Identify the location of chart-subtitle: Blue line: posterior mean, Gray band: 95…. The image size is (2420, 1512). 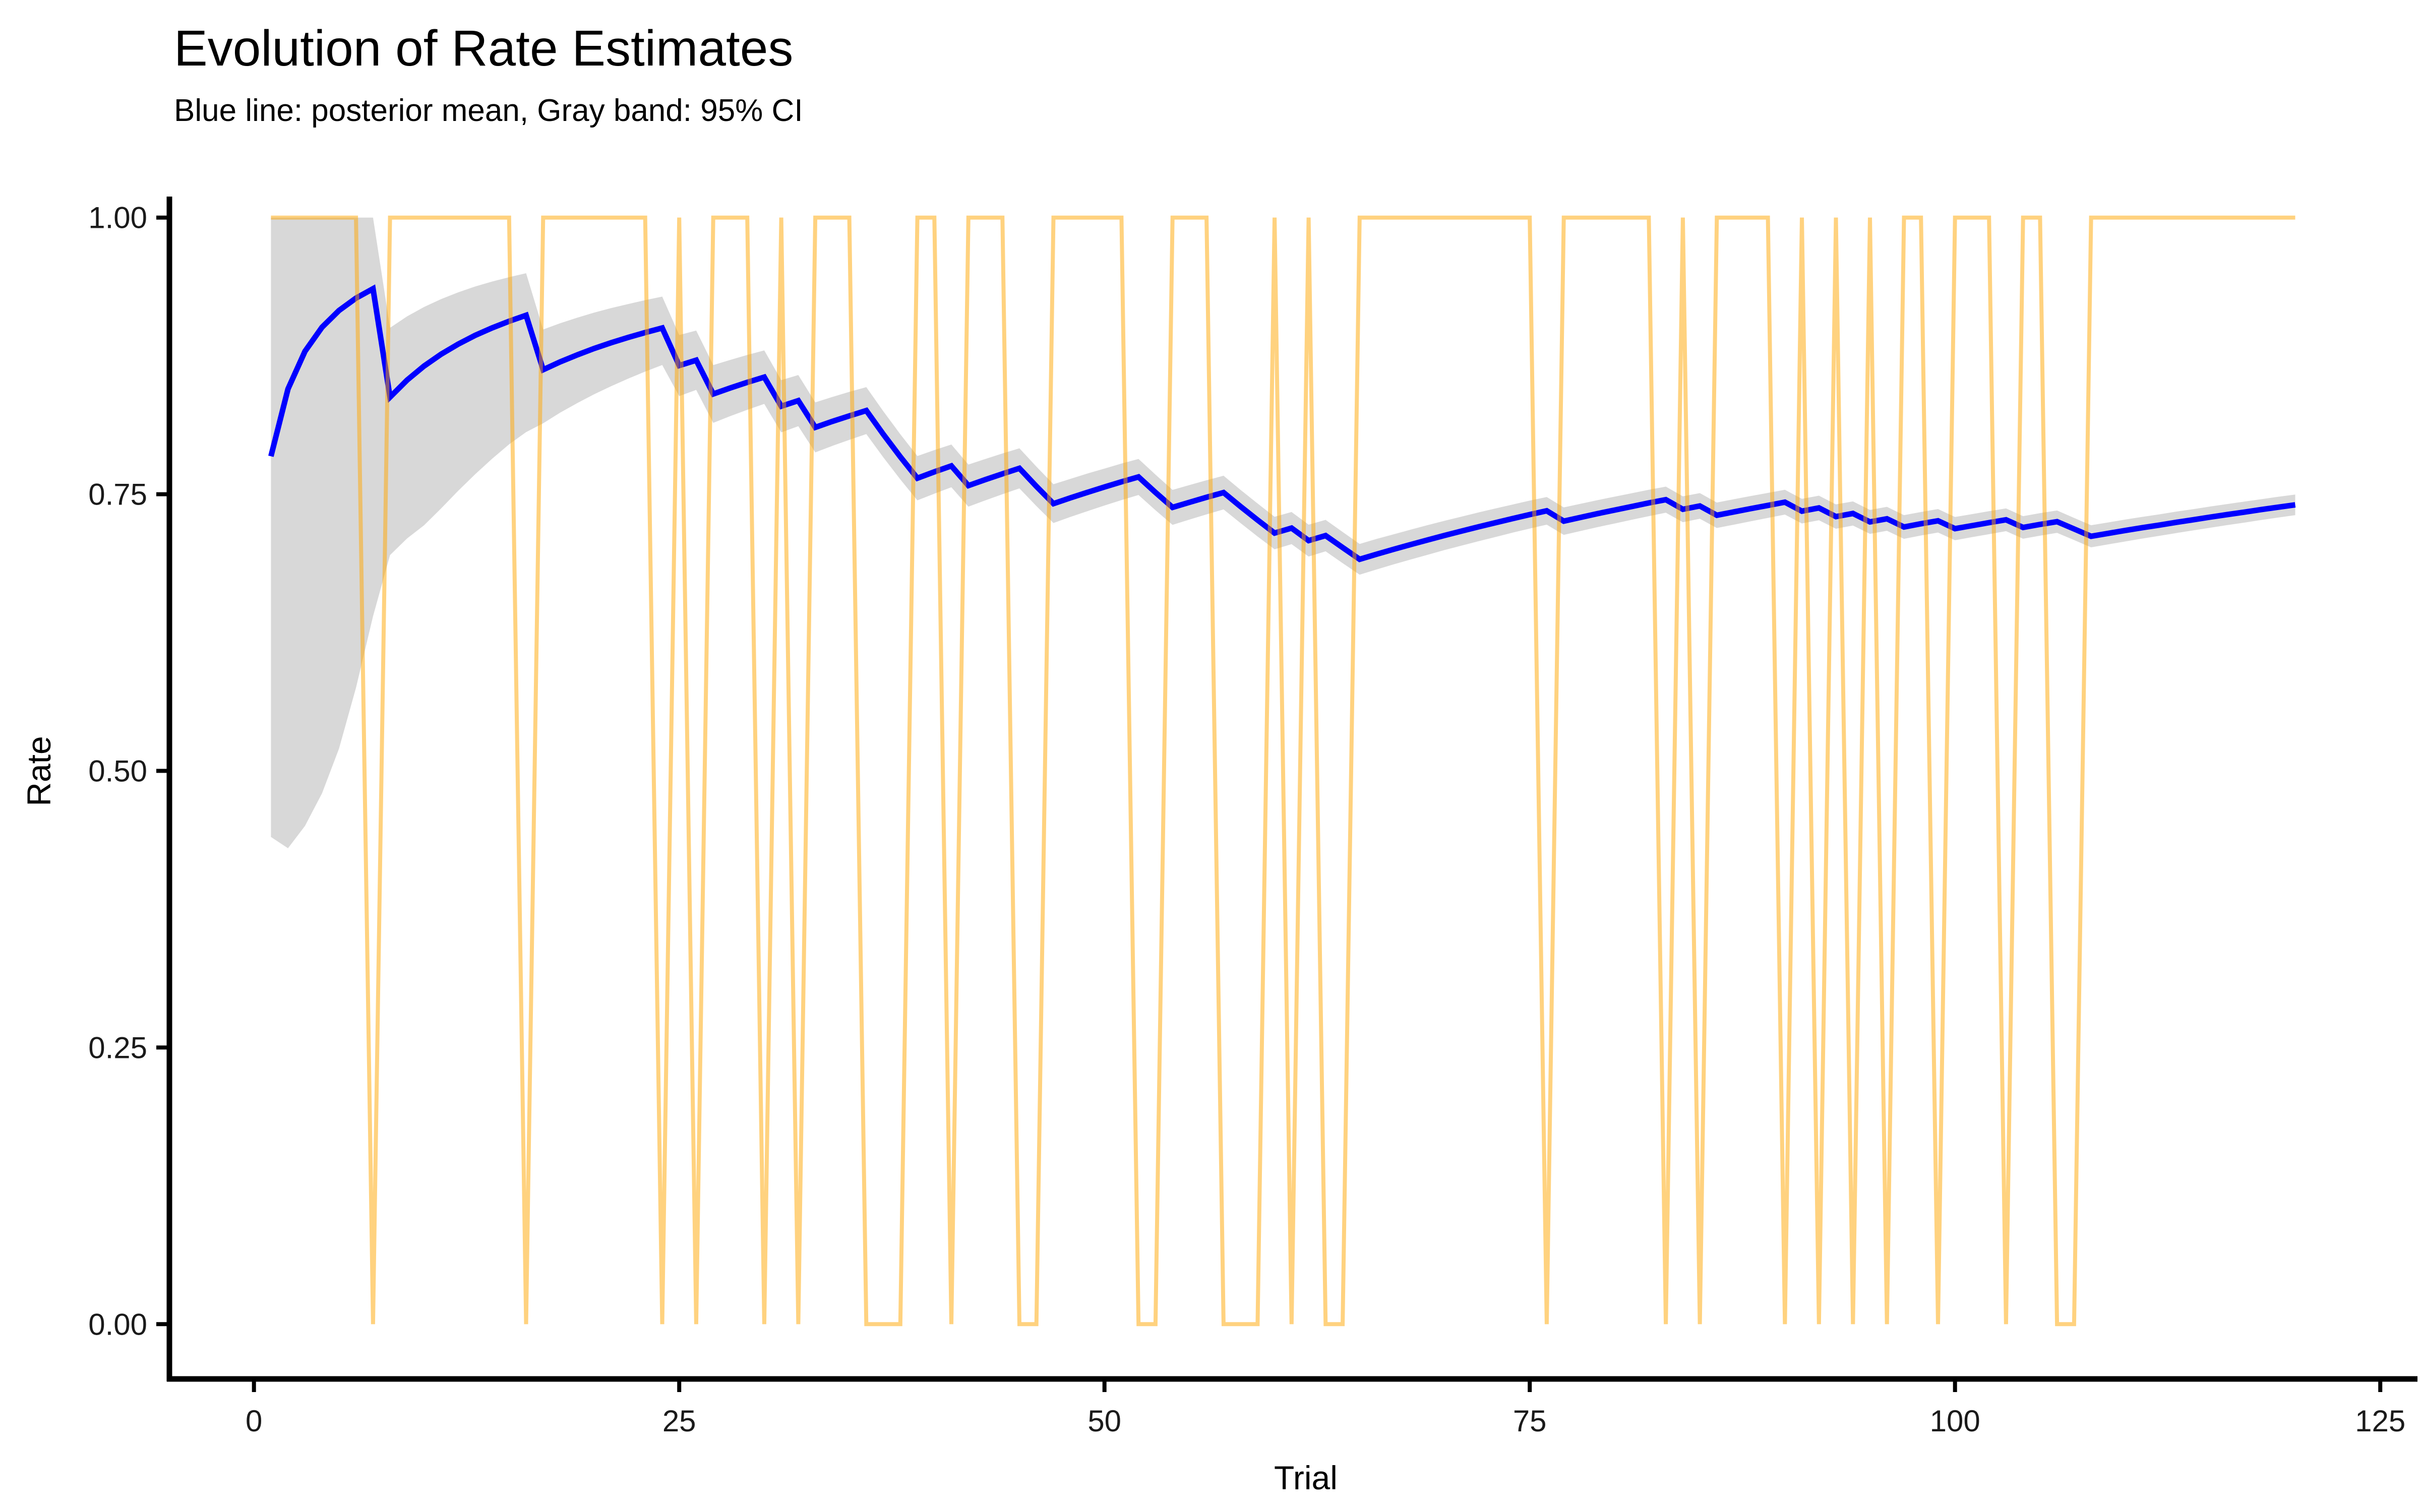
(488, 110).